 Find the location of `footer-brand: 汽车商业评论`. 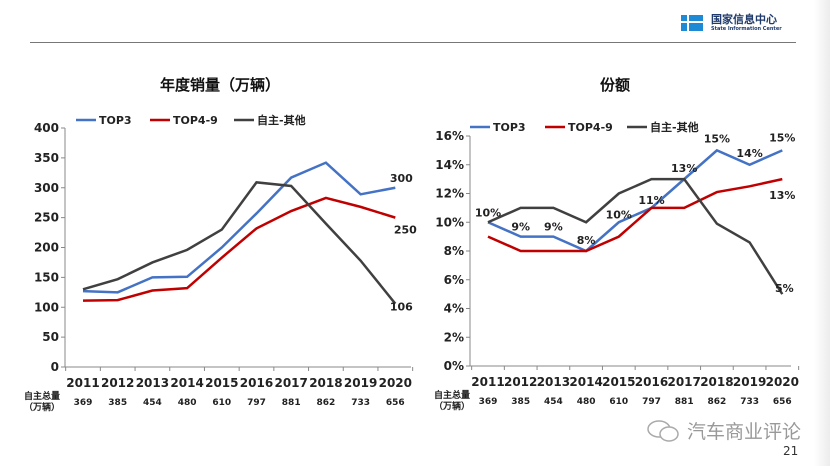

footer-brand: 汽车商业评论 is located at coordinates (723, 430).